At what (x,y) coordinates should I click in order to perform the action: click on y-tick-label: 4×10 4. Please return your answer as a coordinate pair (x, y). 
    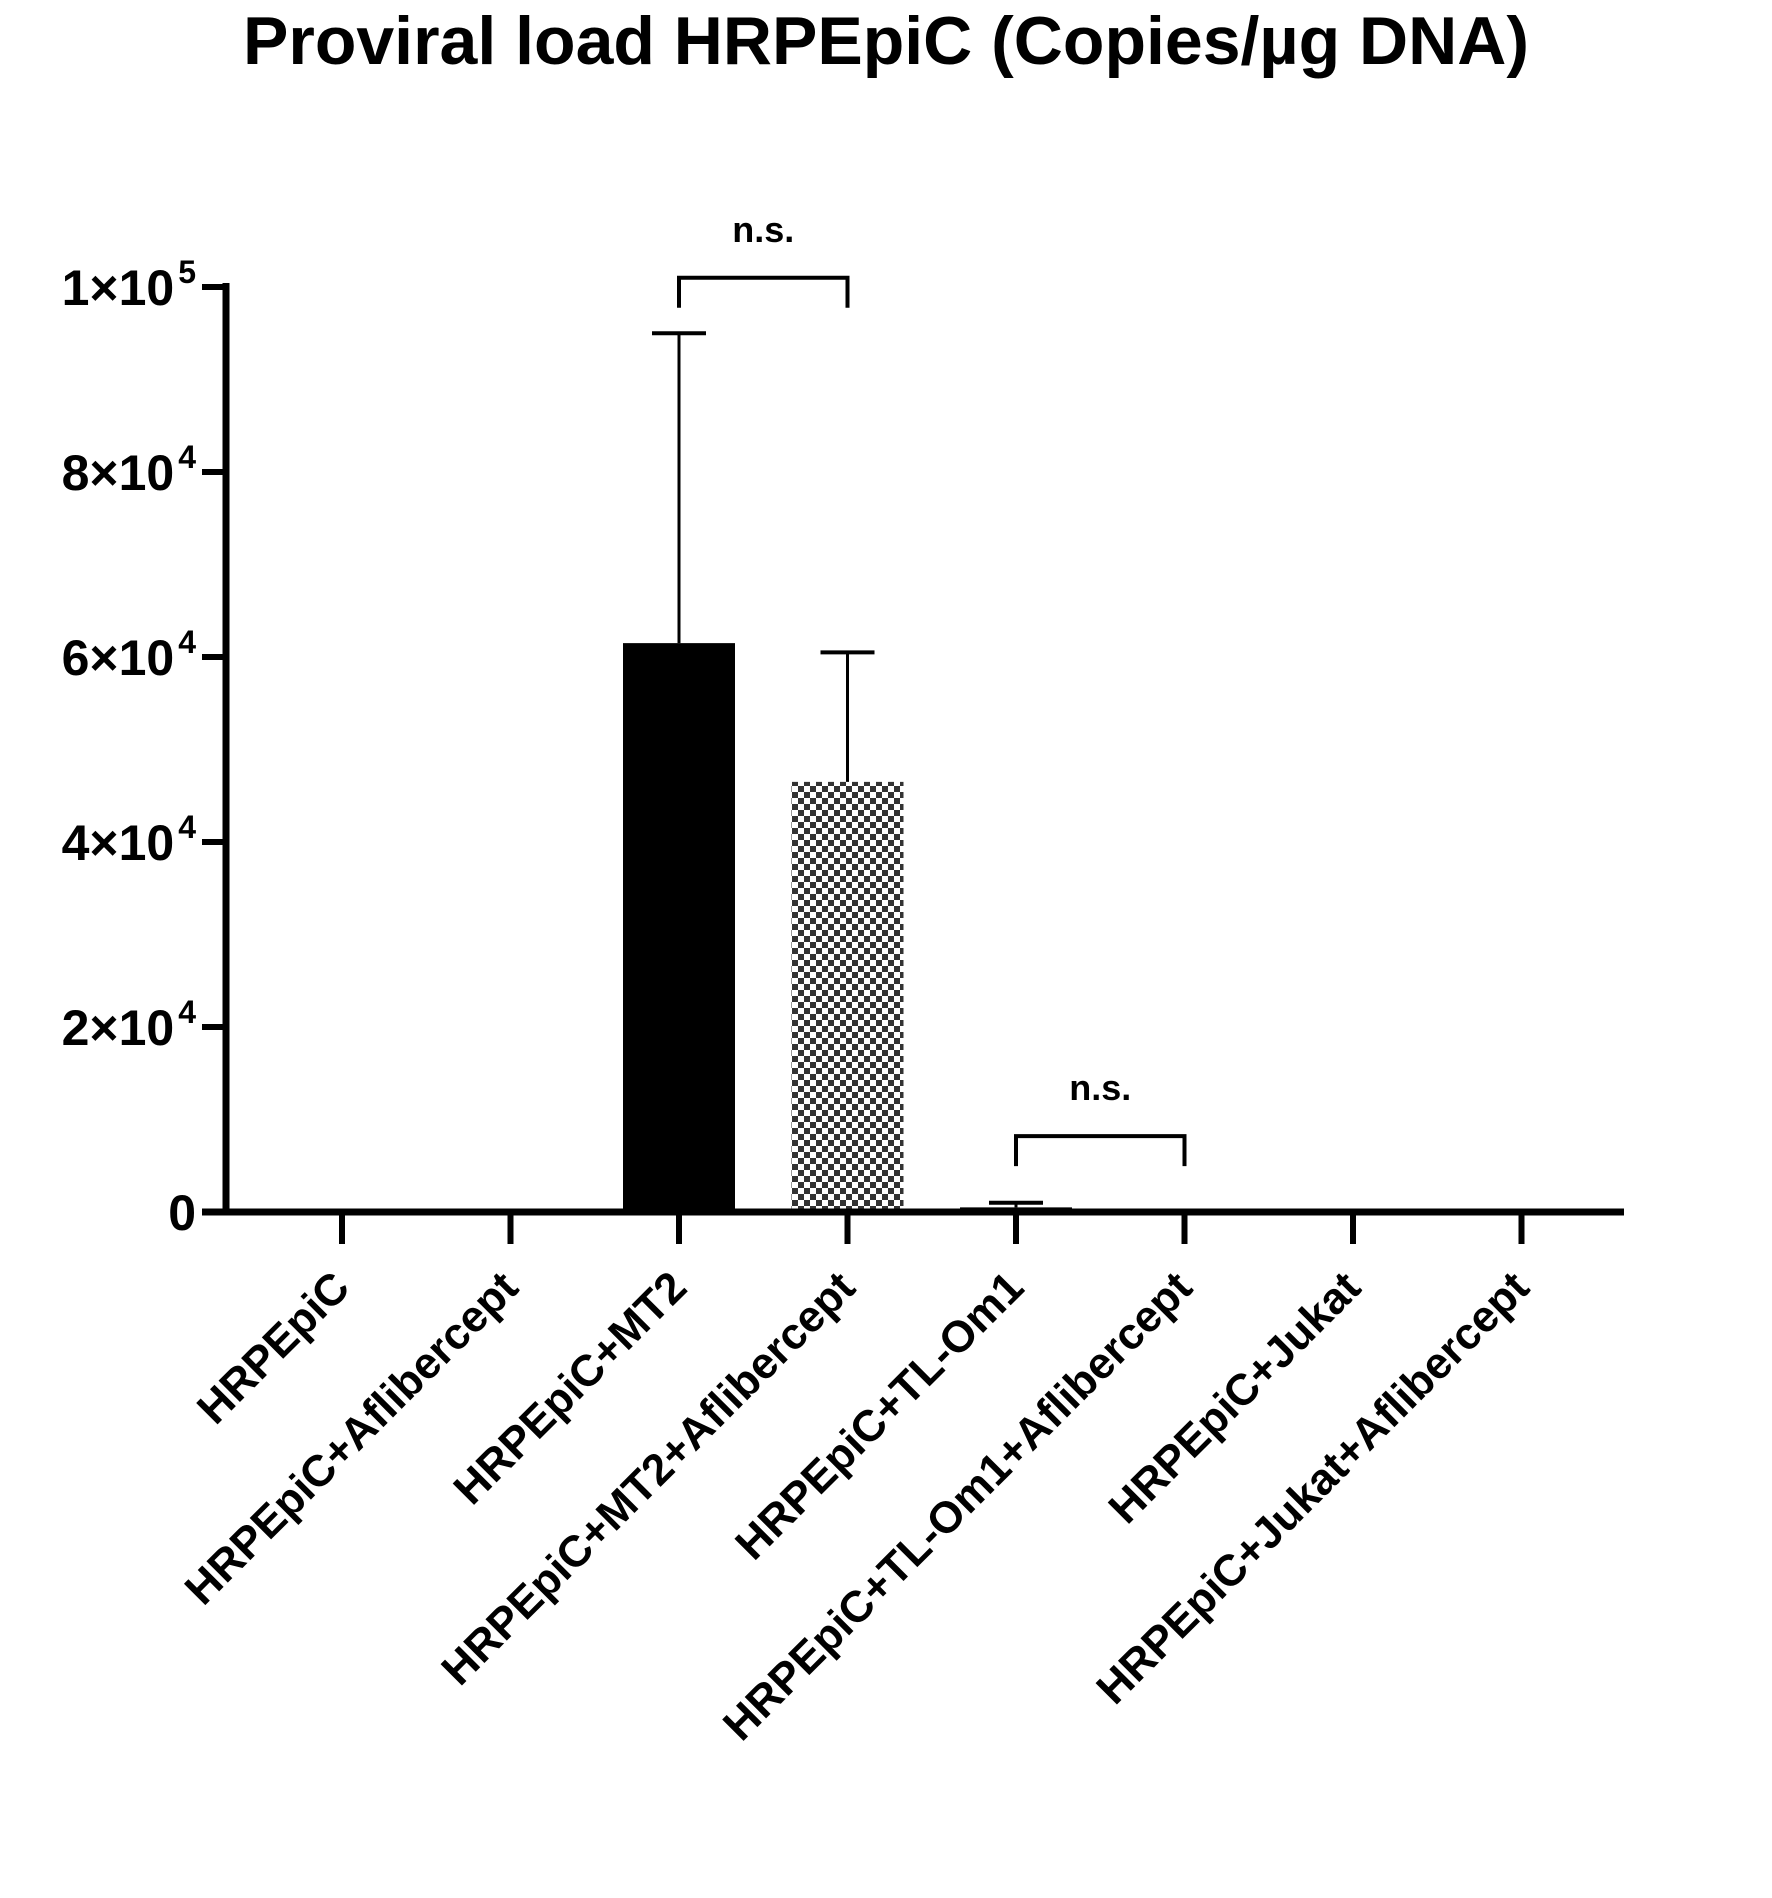
    Looking at the image, I should click on (129, 840).